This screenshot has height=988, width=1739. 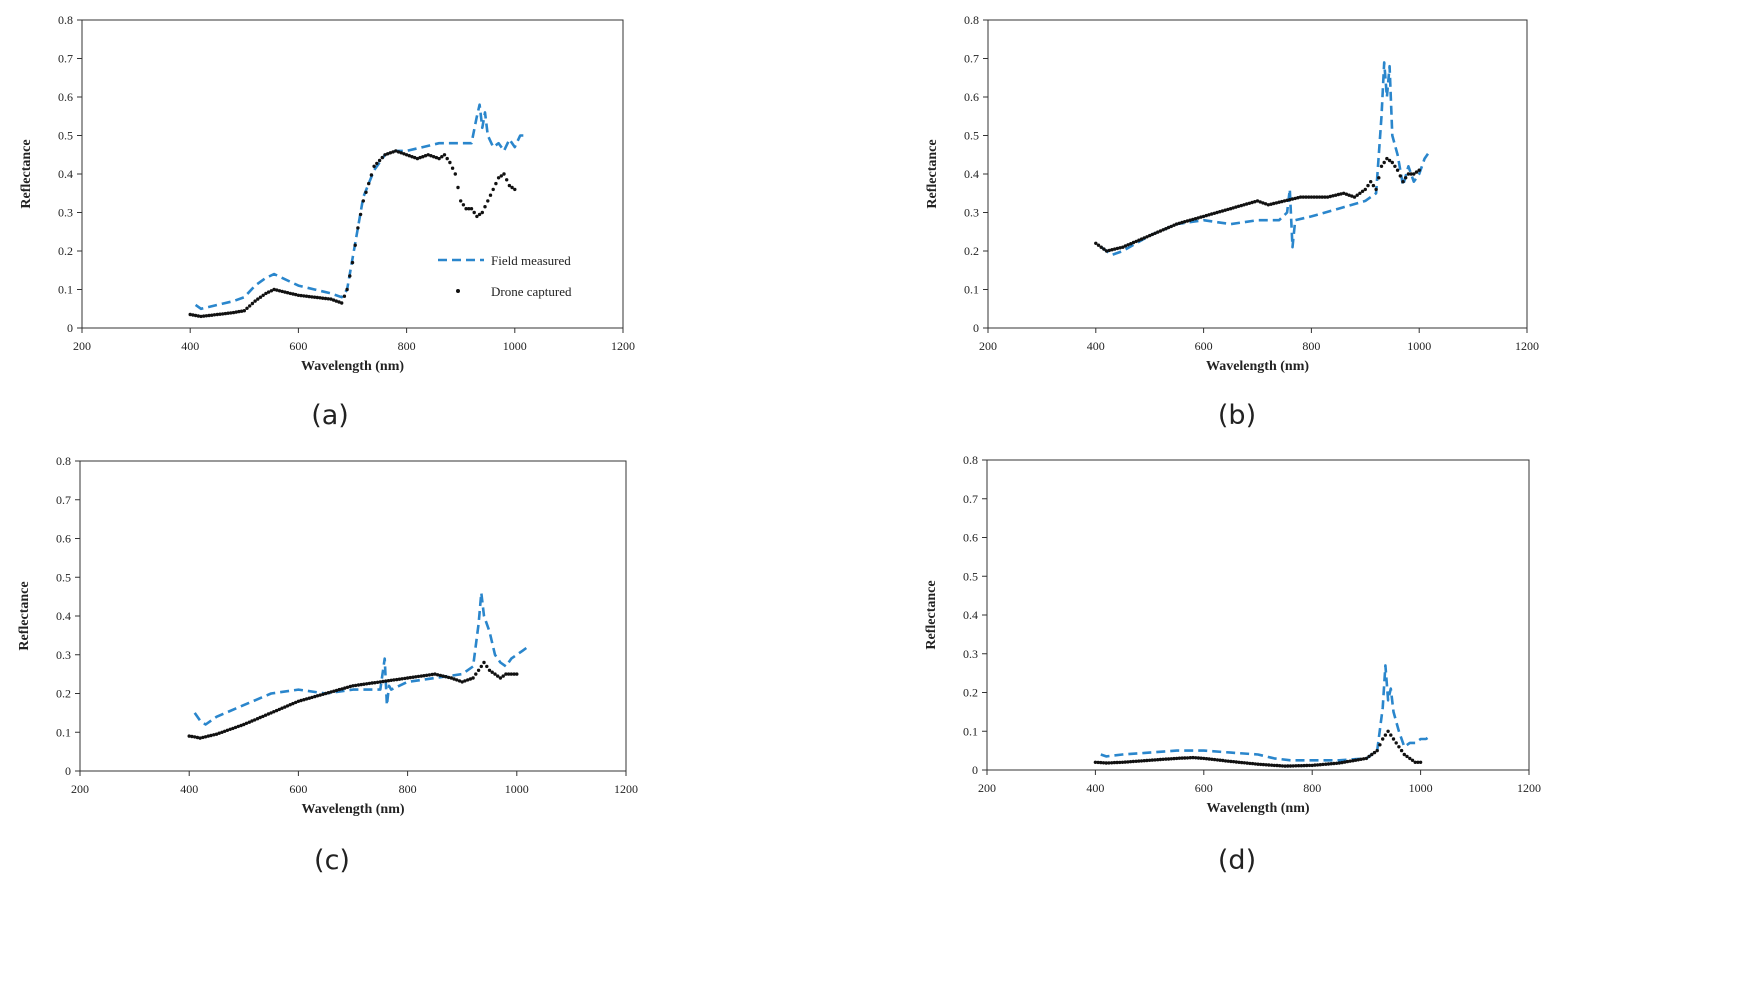 I want to click on x-tick-label: 1000, so click(x=515, y=346).